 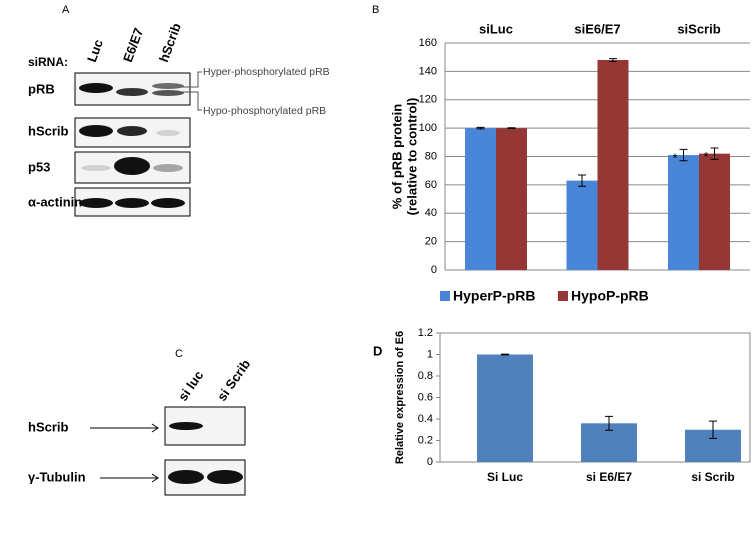 I want to click on row-label: γ-Tubulin, so click(x=57, y=476).